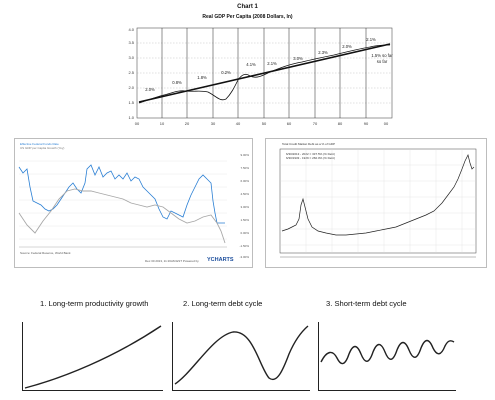 The image size is (495, 400). Describe the element at coordinates (244, 168) in the screenshot. I see `right-tick: 7.50%` at that location.